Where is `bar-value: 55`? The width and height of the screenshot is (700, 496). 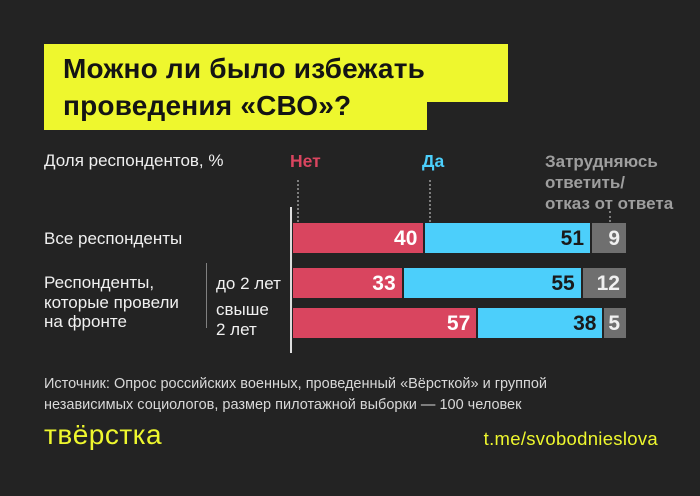 bar-value: 55 is located at coordinates (563, 283).